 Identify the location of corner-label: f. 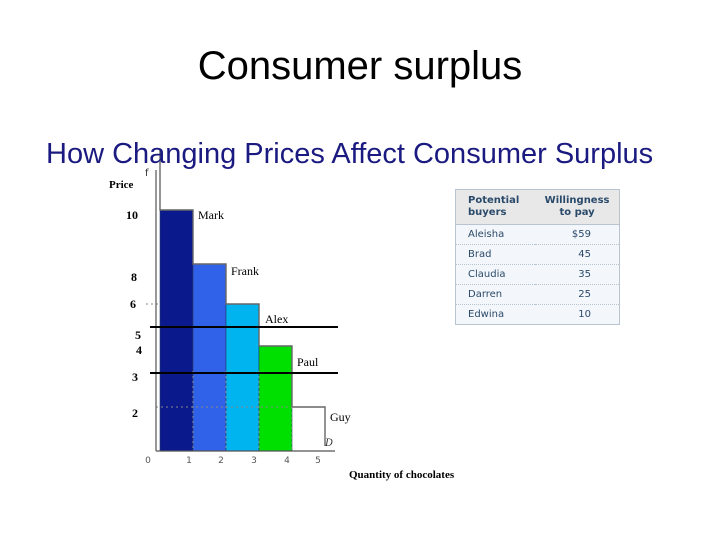
(147, 173).